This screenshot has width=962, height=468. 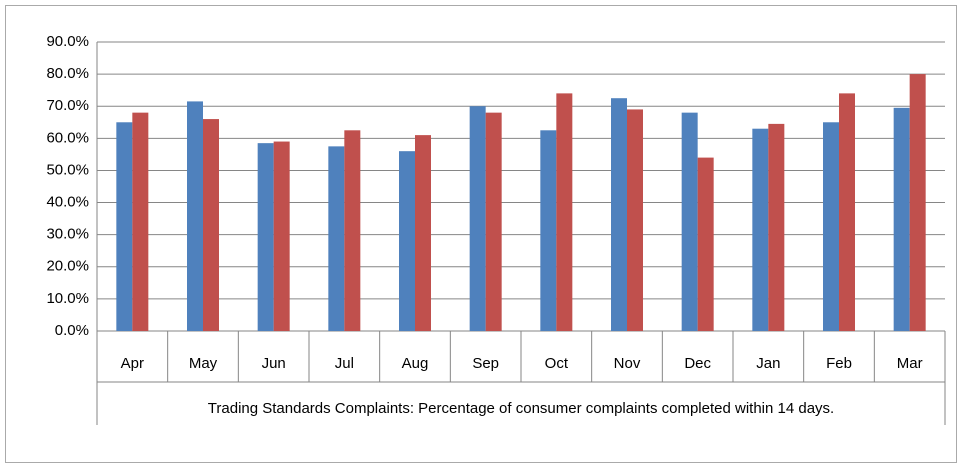 I want to click on x-tick-label: Apr, so click(x=132, y=363).